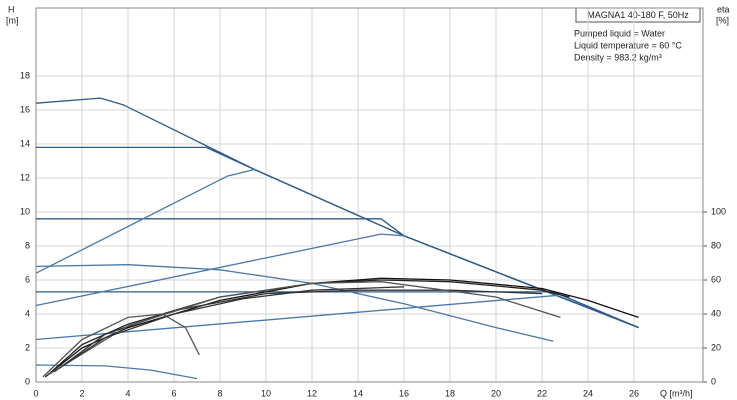 This screenshot has width=737, height=400. I want to click on x-tick-label: 26, so click(634, 393).